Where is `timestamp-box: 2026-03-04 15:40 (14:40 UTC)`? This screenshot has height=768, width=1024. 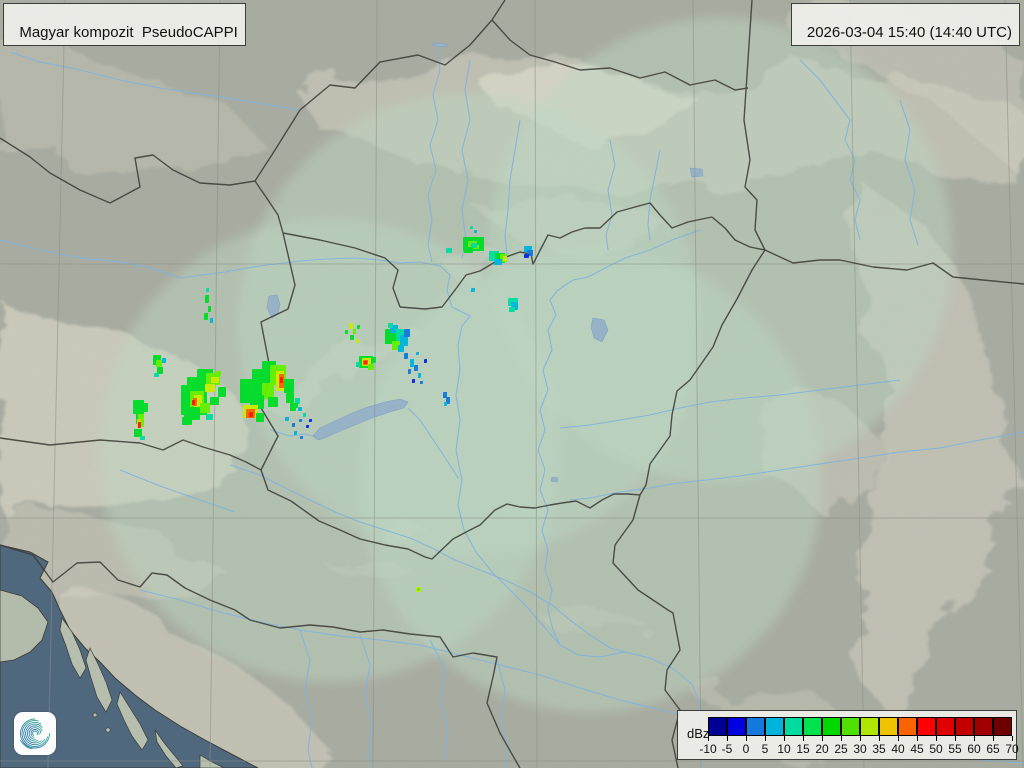 timestamp-box: 2026-03-04 15:40 (14:40 UTC) is located at coordinates (905, 24).